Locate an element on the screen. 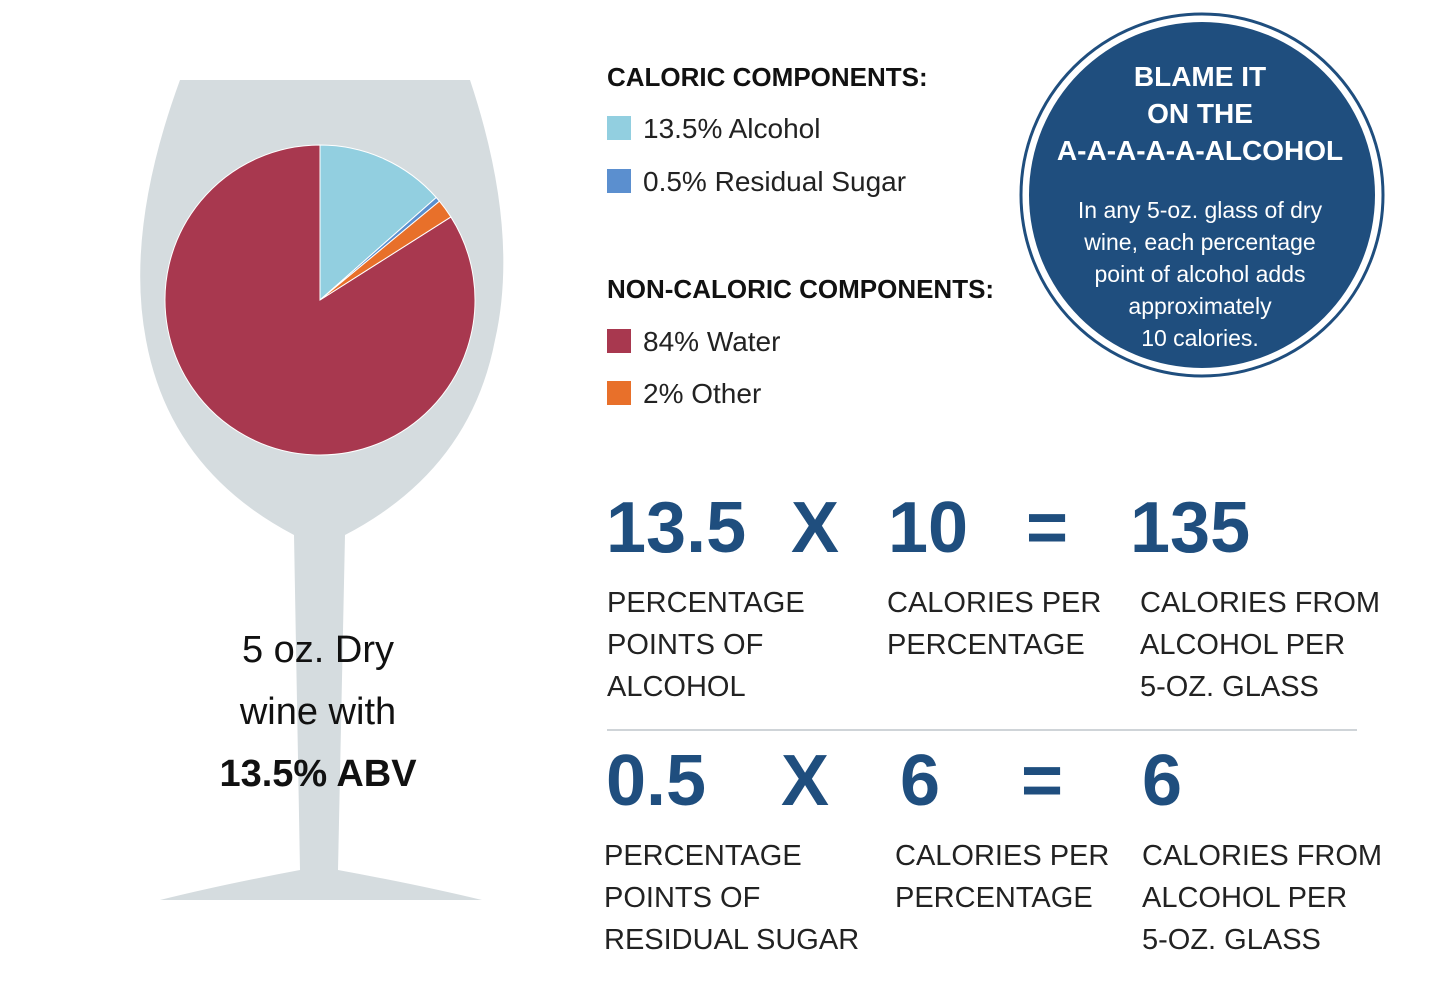 The image size is (1440, 991). callout-body: approximately is located at coordinates (1200, 306).